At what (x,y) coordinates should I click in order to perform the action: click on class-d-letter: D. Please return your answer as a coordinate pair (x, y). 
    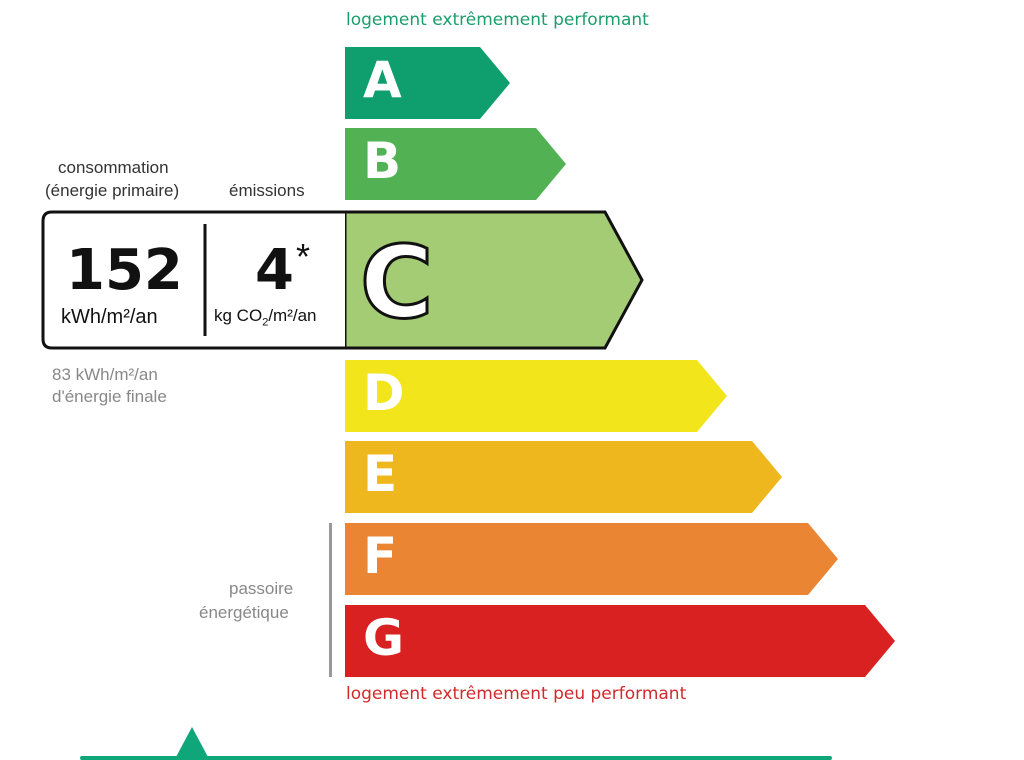
    Looking at the image, I should click on (384, 393).